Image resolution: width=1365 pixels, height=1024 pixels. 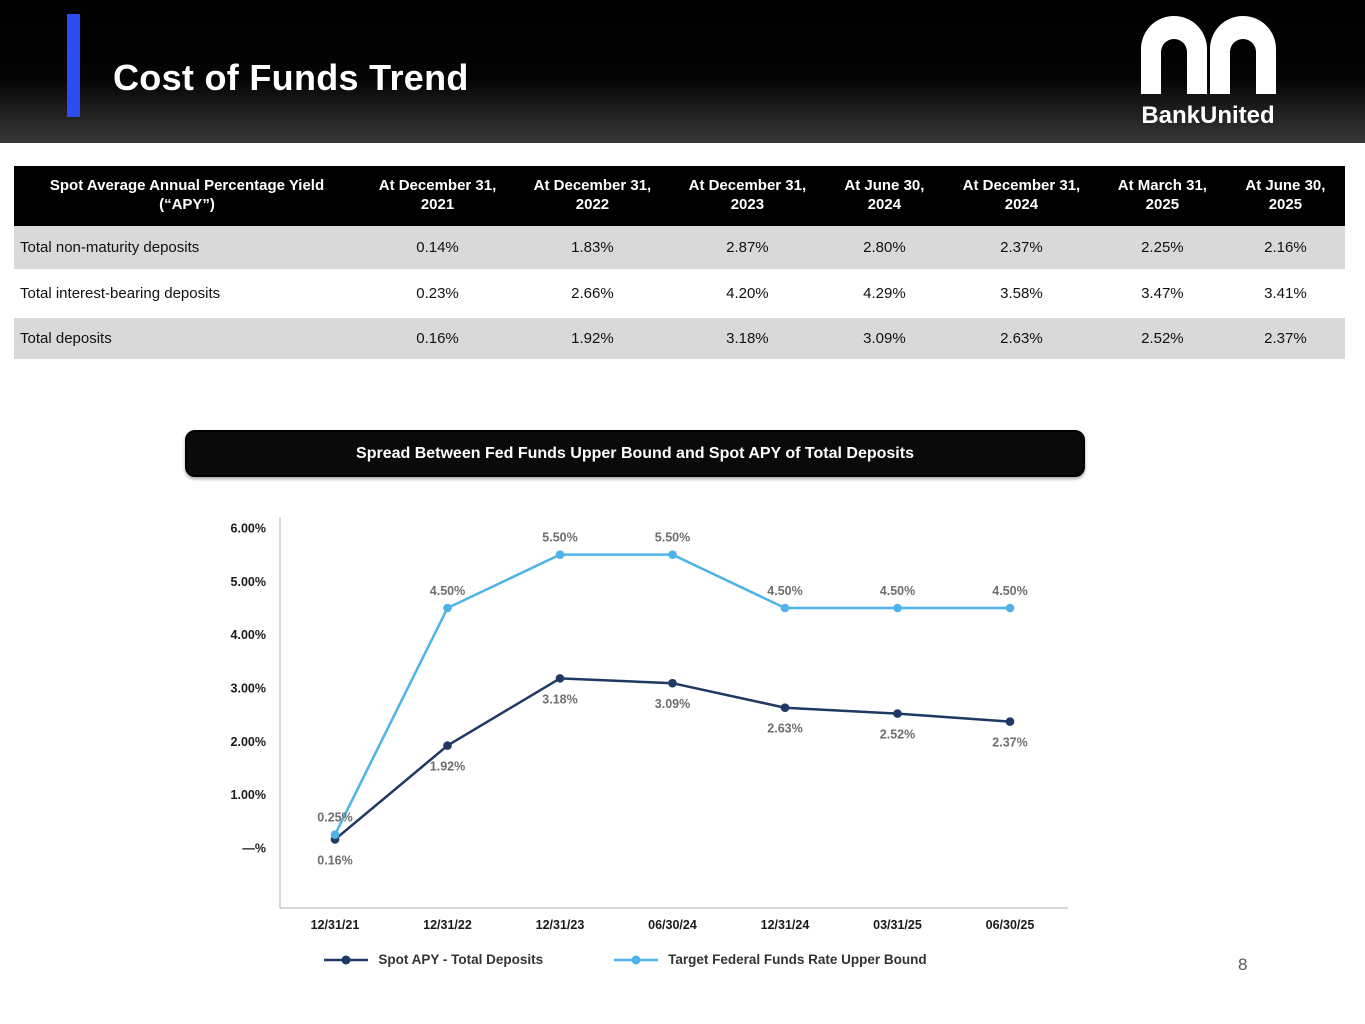 What do you see at coordinates (672, 704) in the screenshot?
I see `data-label: 3.09%` at bounding box center [672, 704].